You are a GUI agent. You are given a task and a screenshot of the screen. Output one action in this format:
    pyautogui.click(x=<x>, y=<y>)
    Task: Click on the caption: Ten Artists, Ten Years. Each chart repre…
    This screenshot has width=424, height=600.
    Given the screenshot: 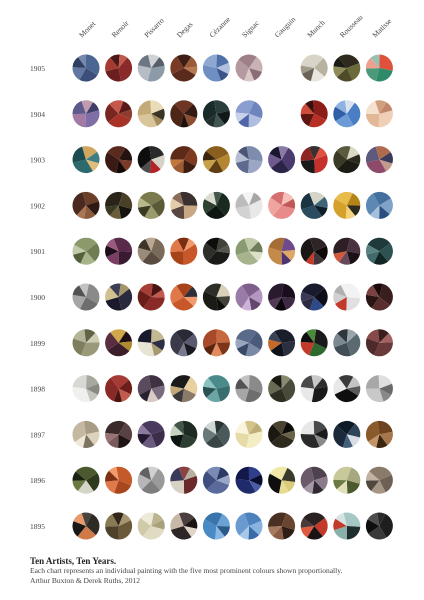 What is the action you would take?
    pyautogui.click(x=220, y=571)
    